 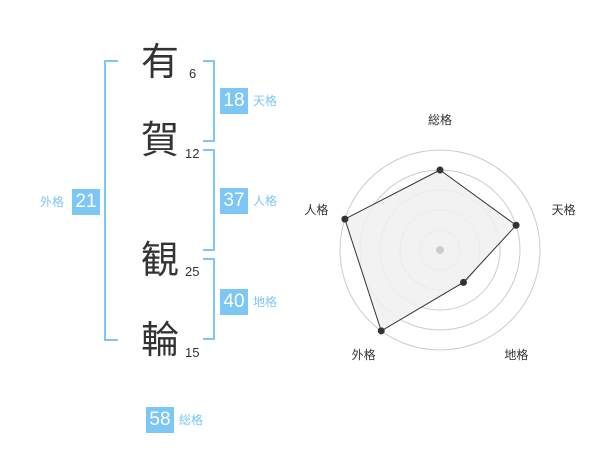 What do you see at coordinates (209, 101) in the screenshot?
I see `tenkaku-bracket` at bounding box center [209, 101].